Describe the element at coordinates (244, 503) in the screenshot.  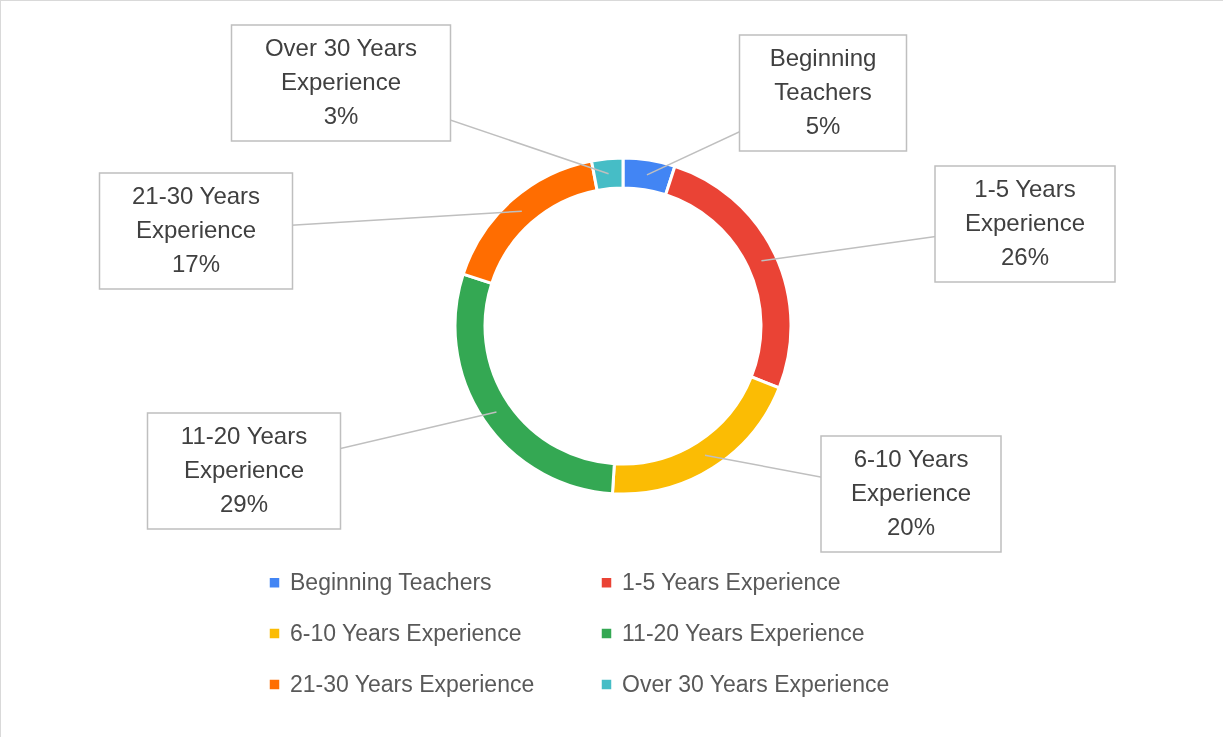
I see `data-label: 29%` at that location.